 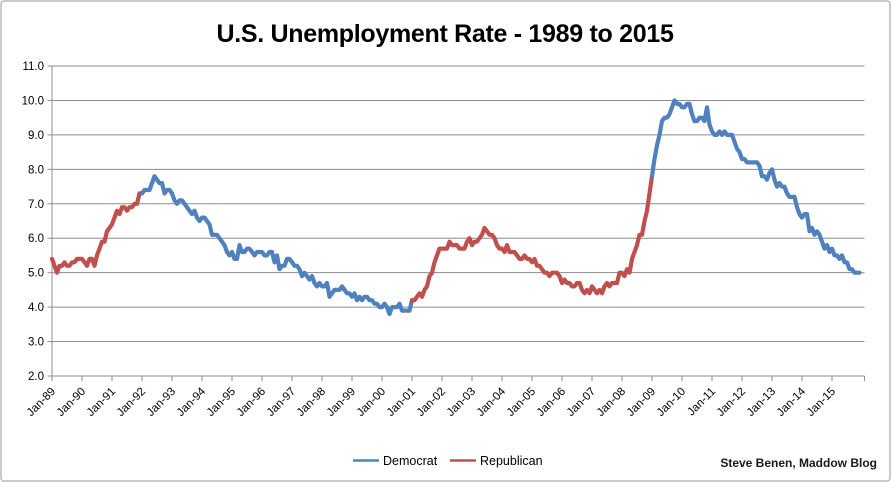 I want to click on legend-label-republican: Republican, so click(x=511, y=461).